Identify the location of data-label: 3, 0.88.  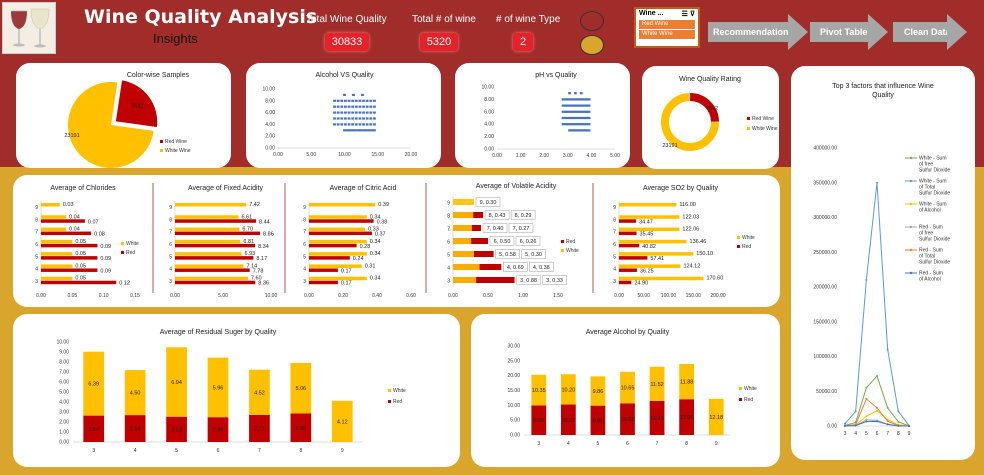
(528, 281).